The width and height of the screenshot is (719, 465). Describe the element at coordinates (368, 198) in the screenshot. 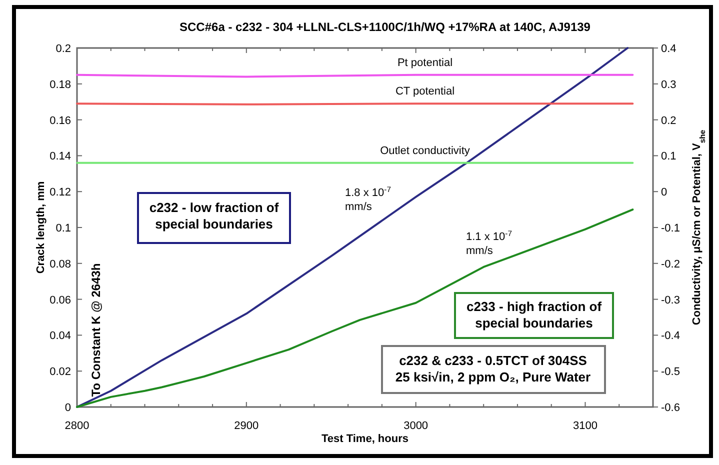

I see `text: 1.8 x 10$^{-7}$ mm/s` at that location.